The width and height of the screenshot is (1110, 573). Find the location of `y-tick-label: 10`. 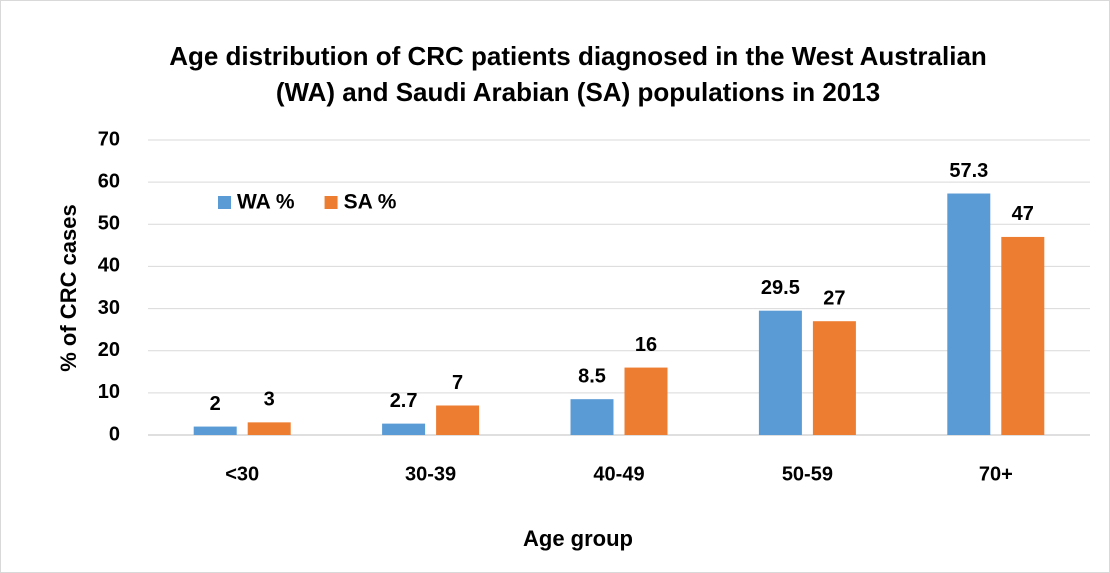

y-tick-label: 10 is located at coordinates (109, 392).